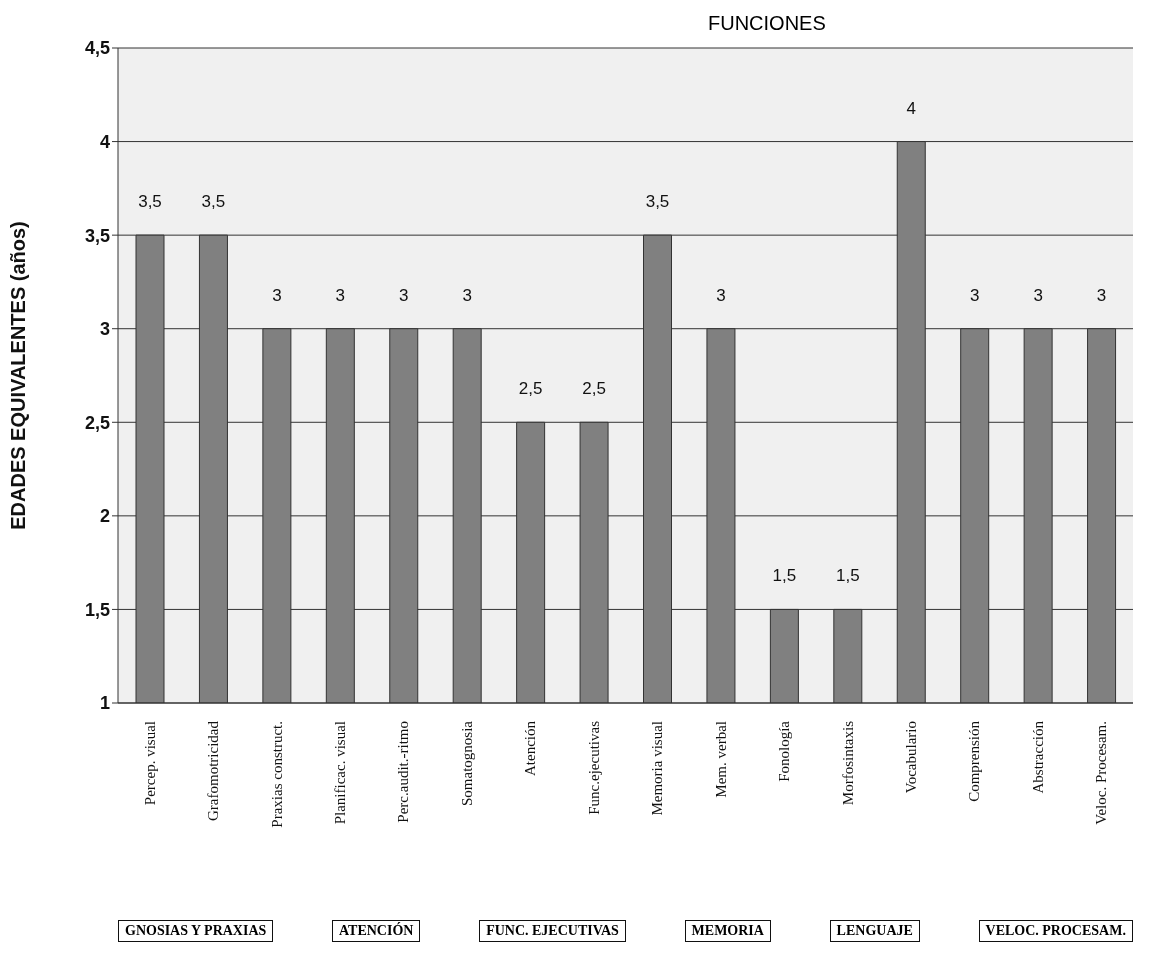  What do you see at coordinates (727, 931) in the screenshot?
I see `text: MEMORIA` at bounding box center [727, 931].